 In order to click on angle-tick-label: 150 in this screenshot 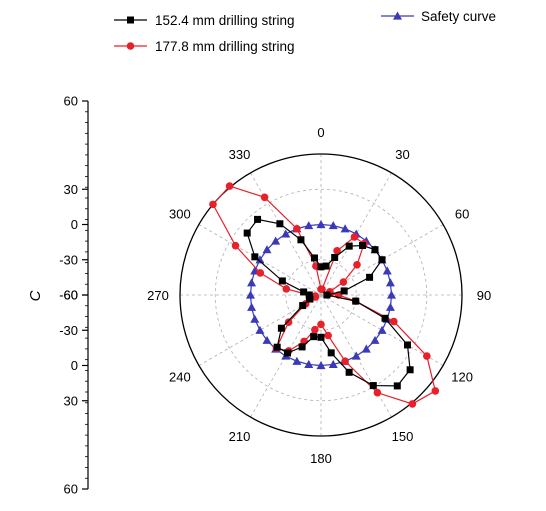, I will do `click(403, 436)`.